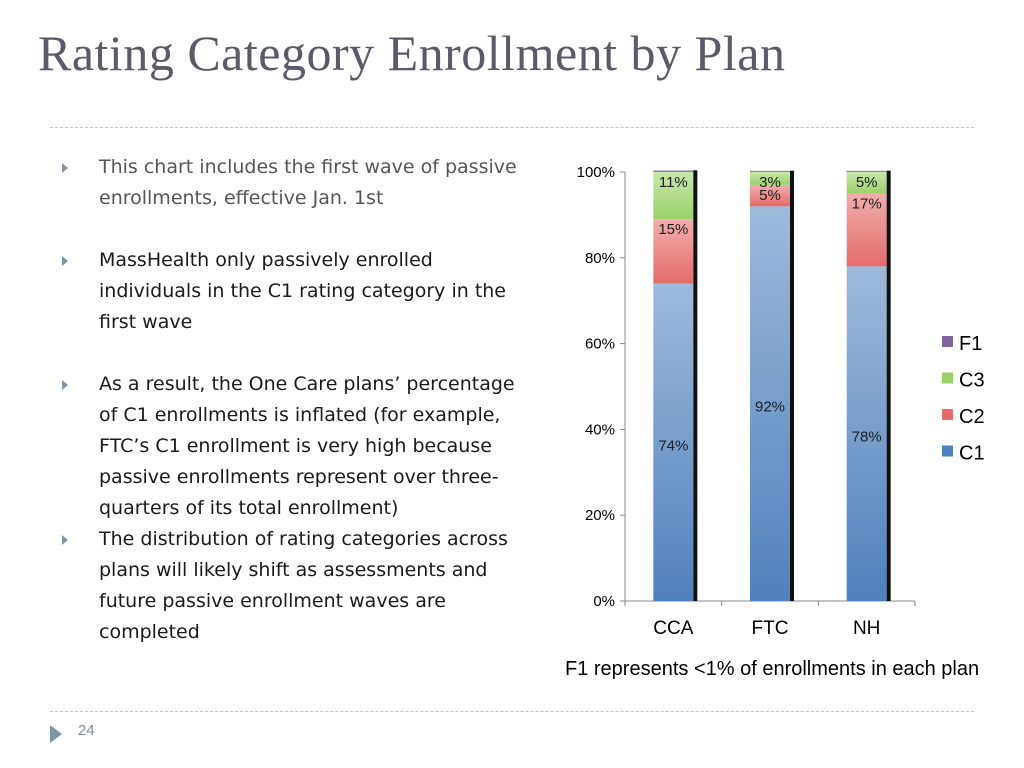 This screenshot has width=1024, height=768. Describe the element at coordinates (866, 171) in the screenshot. I see `bar-segment-f1-nh` at that location.